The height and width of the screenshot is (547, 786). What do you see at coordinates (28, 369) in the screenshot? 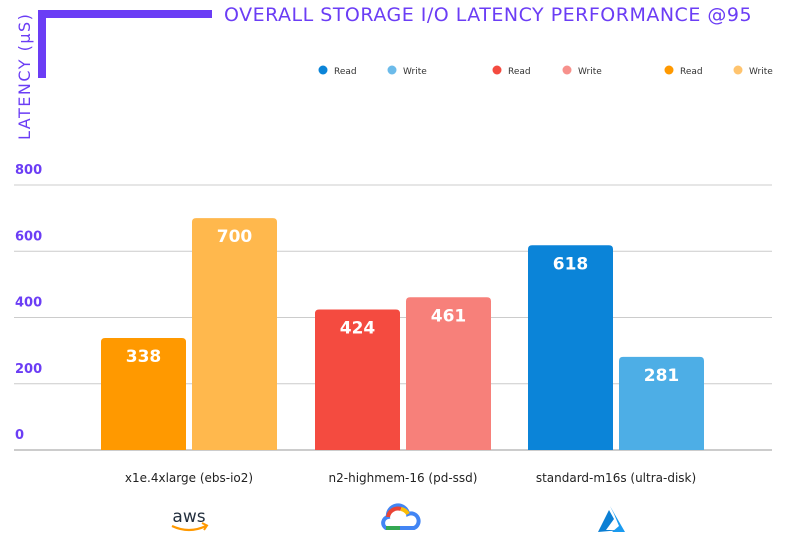
I see `y-tick-label: 200` at bounding box center [28, 369].